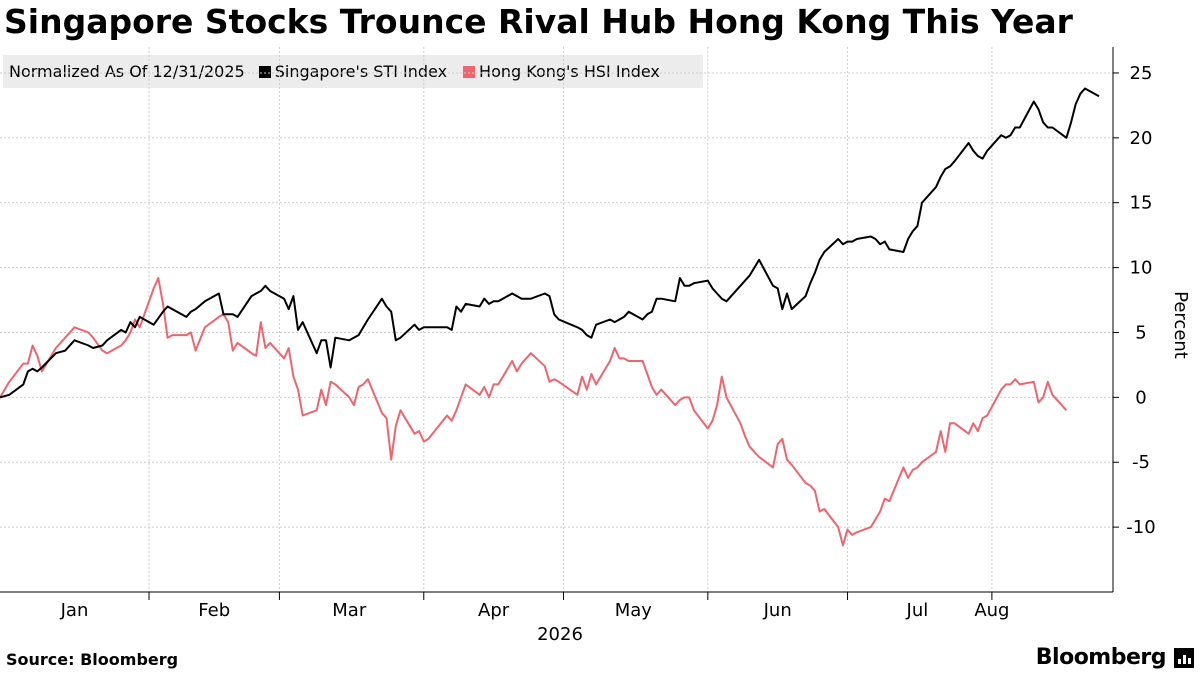  I want to click on x-tick-label: Jul, so click(917, 610).